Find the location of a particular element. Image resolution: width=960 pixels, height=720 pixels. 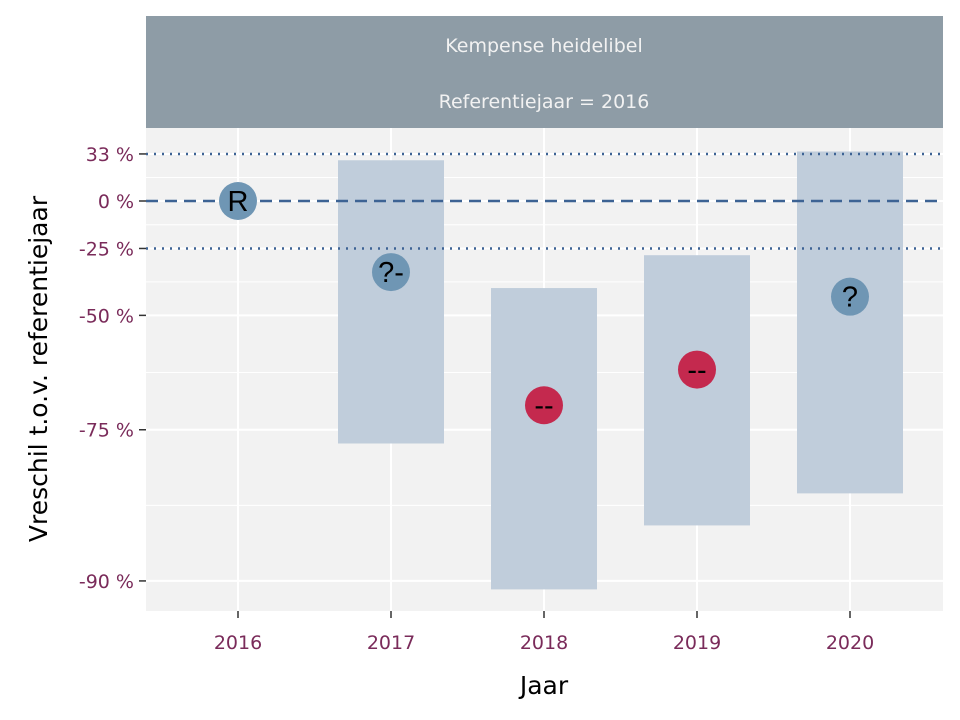

x-tick-label: 2018 is located at coordinates (544, 643).